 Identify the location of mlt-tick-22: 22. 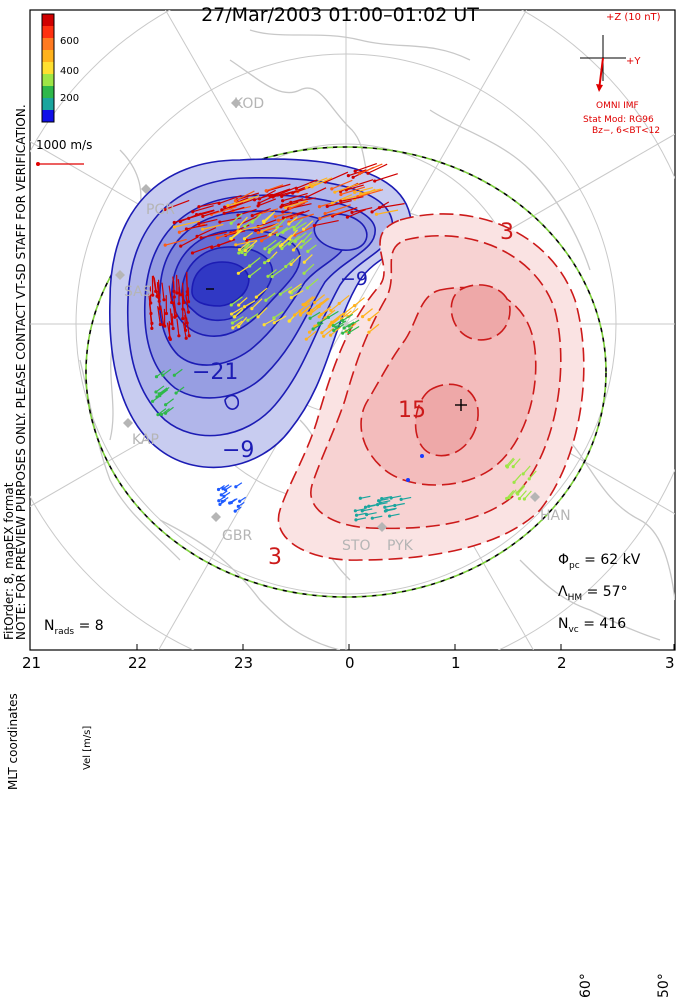
(137, 663).